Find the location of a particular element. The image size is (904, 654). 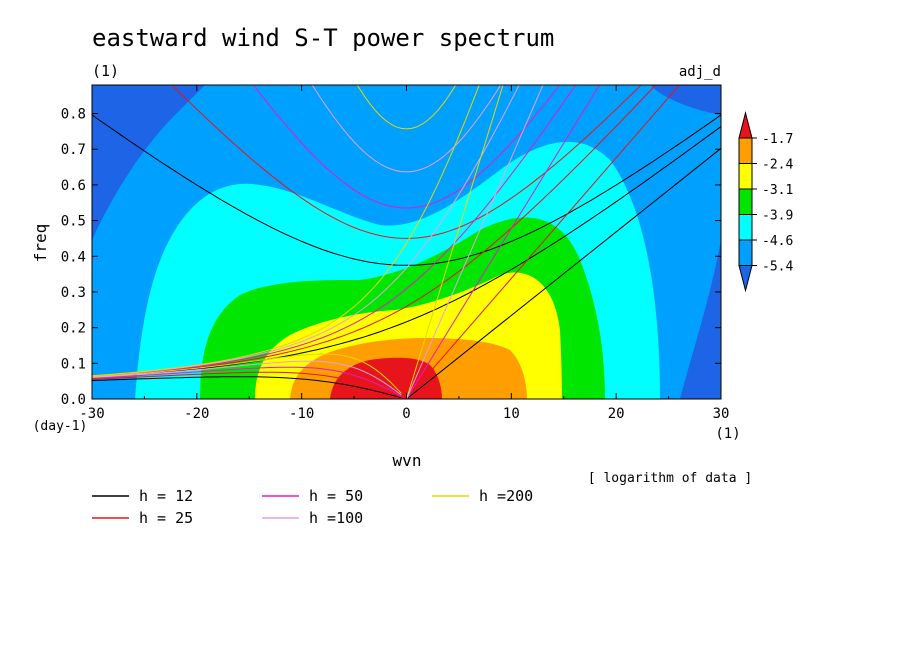

x-tick-label: 30 is located at coordinates (721, 414).